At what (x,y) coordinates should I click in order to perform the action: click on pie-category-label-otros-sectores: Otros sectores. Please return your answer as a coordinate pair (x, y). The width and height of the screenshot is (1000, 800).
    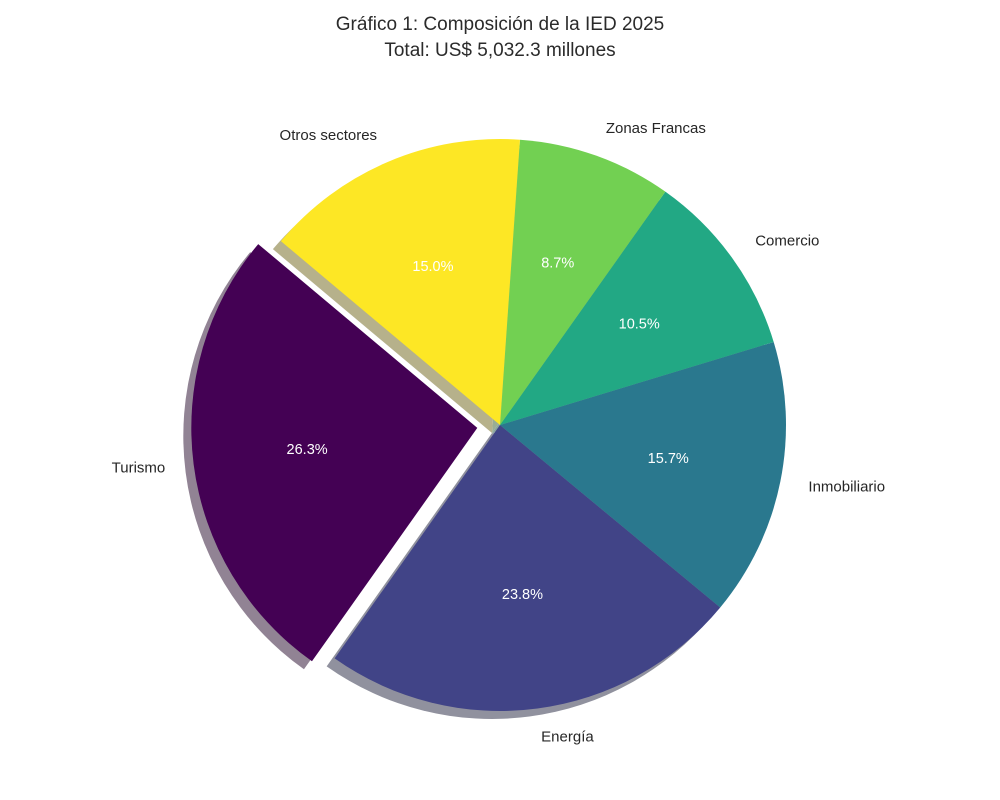
    Looking at the image, I should click on (329, 135).